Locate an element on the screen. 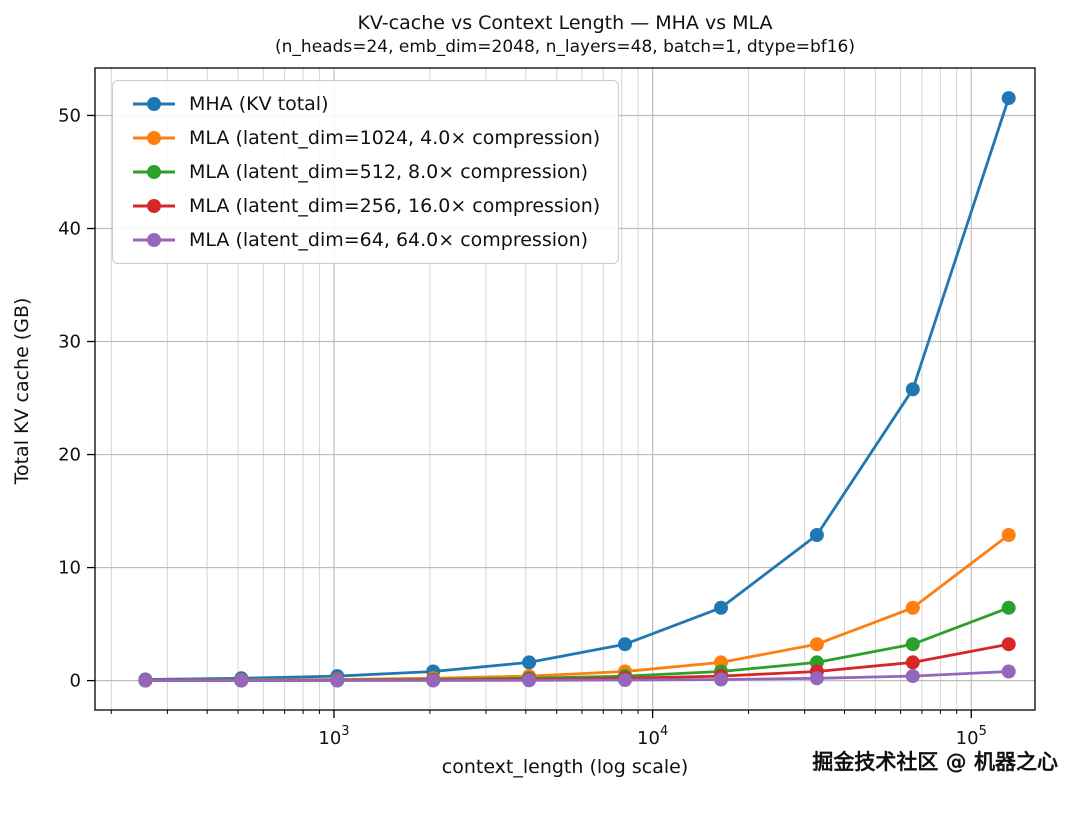  y-tick-label: 30 is located at coordinates (69, 342).